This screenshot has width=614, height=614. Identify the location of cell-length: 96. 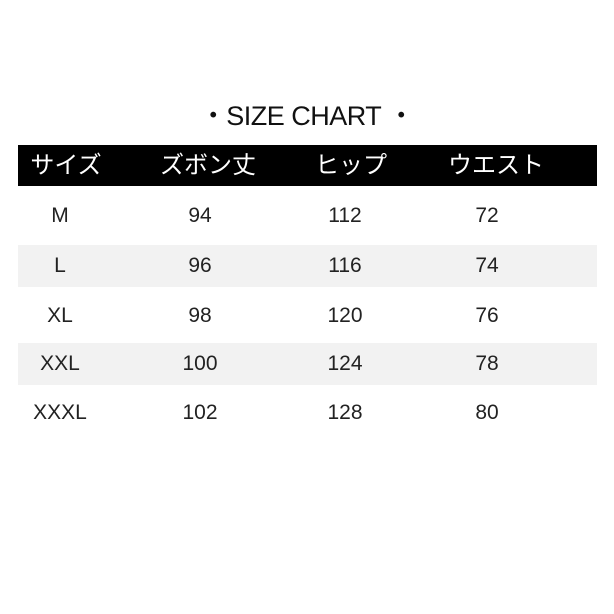
(200, 265).